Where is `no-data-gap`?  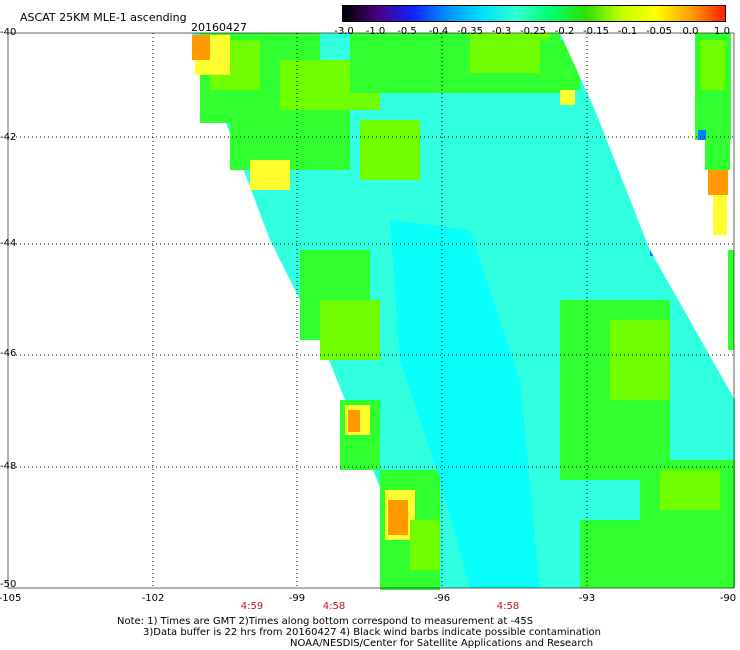
no-data-gap is located at coordinates (647, 216).